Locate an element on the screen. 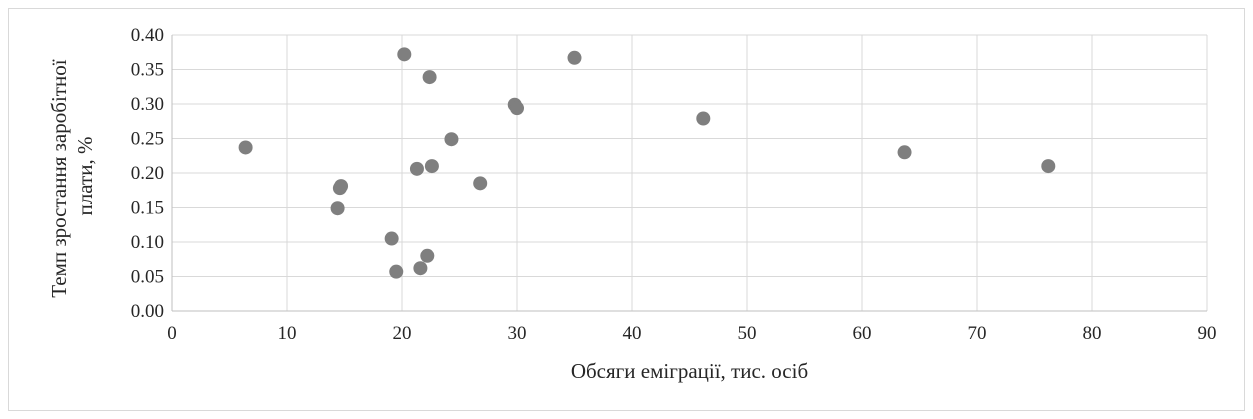 The height and width of the screenshot is (419, 1253). x-tick-label: 90 is located at coordinates (1207, 333).